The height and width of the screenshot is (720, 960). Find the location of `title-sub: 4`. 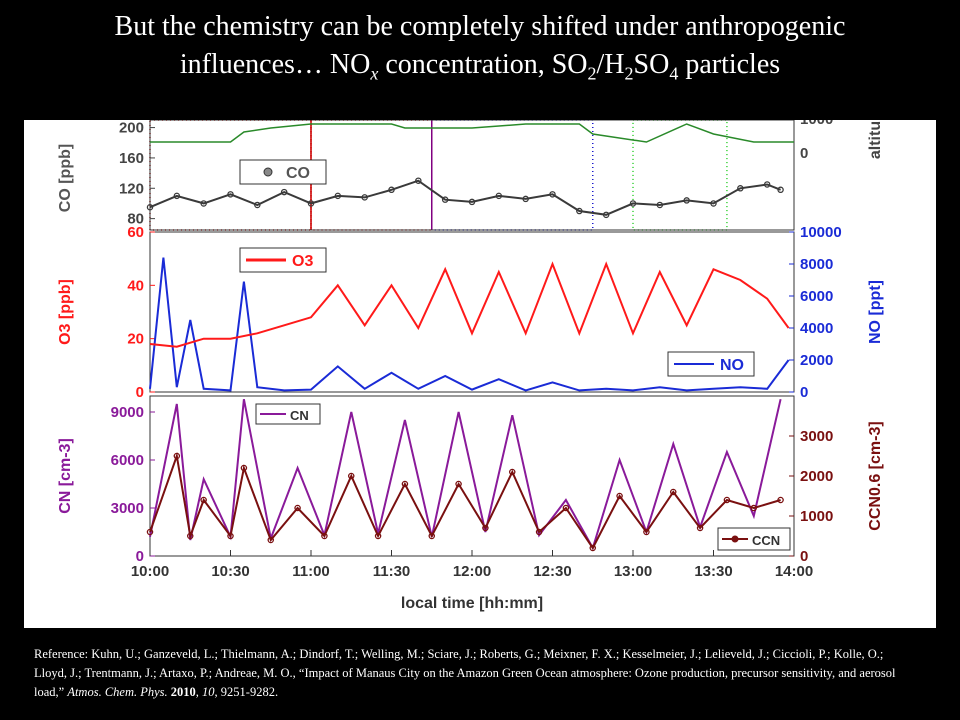

title-sub: 4 is located at coordinates (674, 73).